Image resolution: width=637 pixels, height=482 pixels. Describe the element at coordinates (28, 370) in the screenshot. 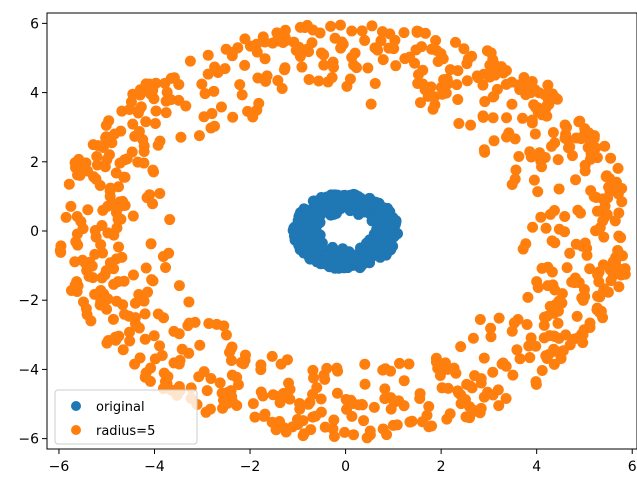

I see `y-tick-label: −4` at that location.